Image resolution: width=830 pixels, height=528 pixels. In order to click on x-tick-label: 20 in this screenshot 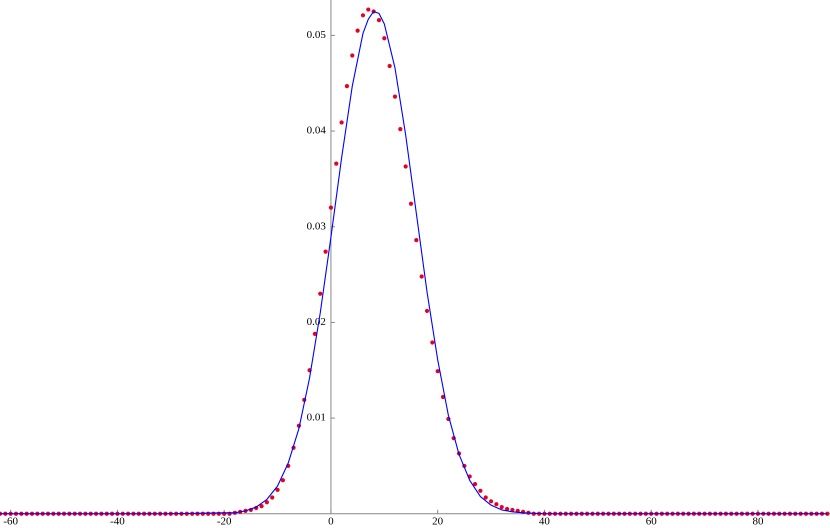, I will do `click(438, 521)`.